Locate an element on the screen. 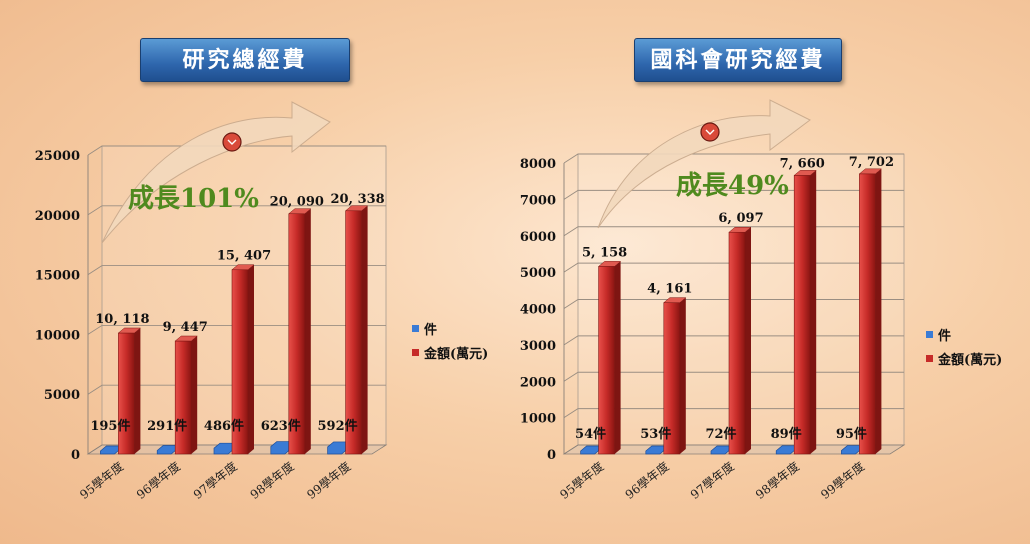 The height and width of the screenshot is (544, 1030). amount-data-label: 7, 702 is located at coordinates (871, 162).